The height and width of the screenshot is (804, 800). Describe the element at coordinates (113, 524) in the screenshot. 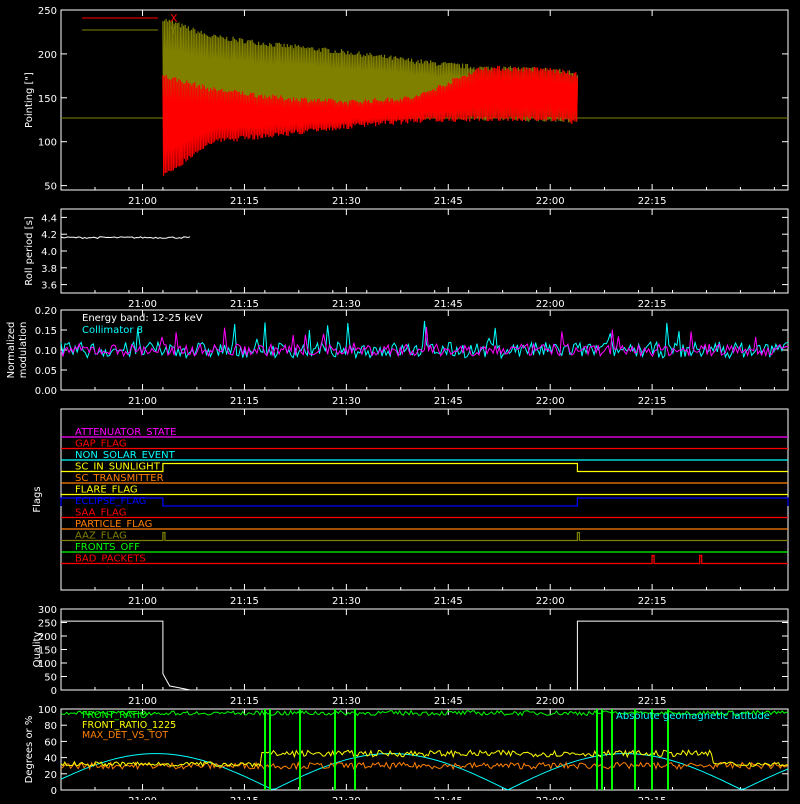

I see `flag-label-particle-flag: PARTICLE_FLAG` at that location.